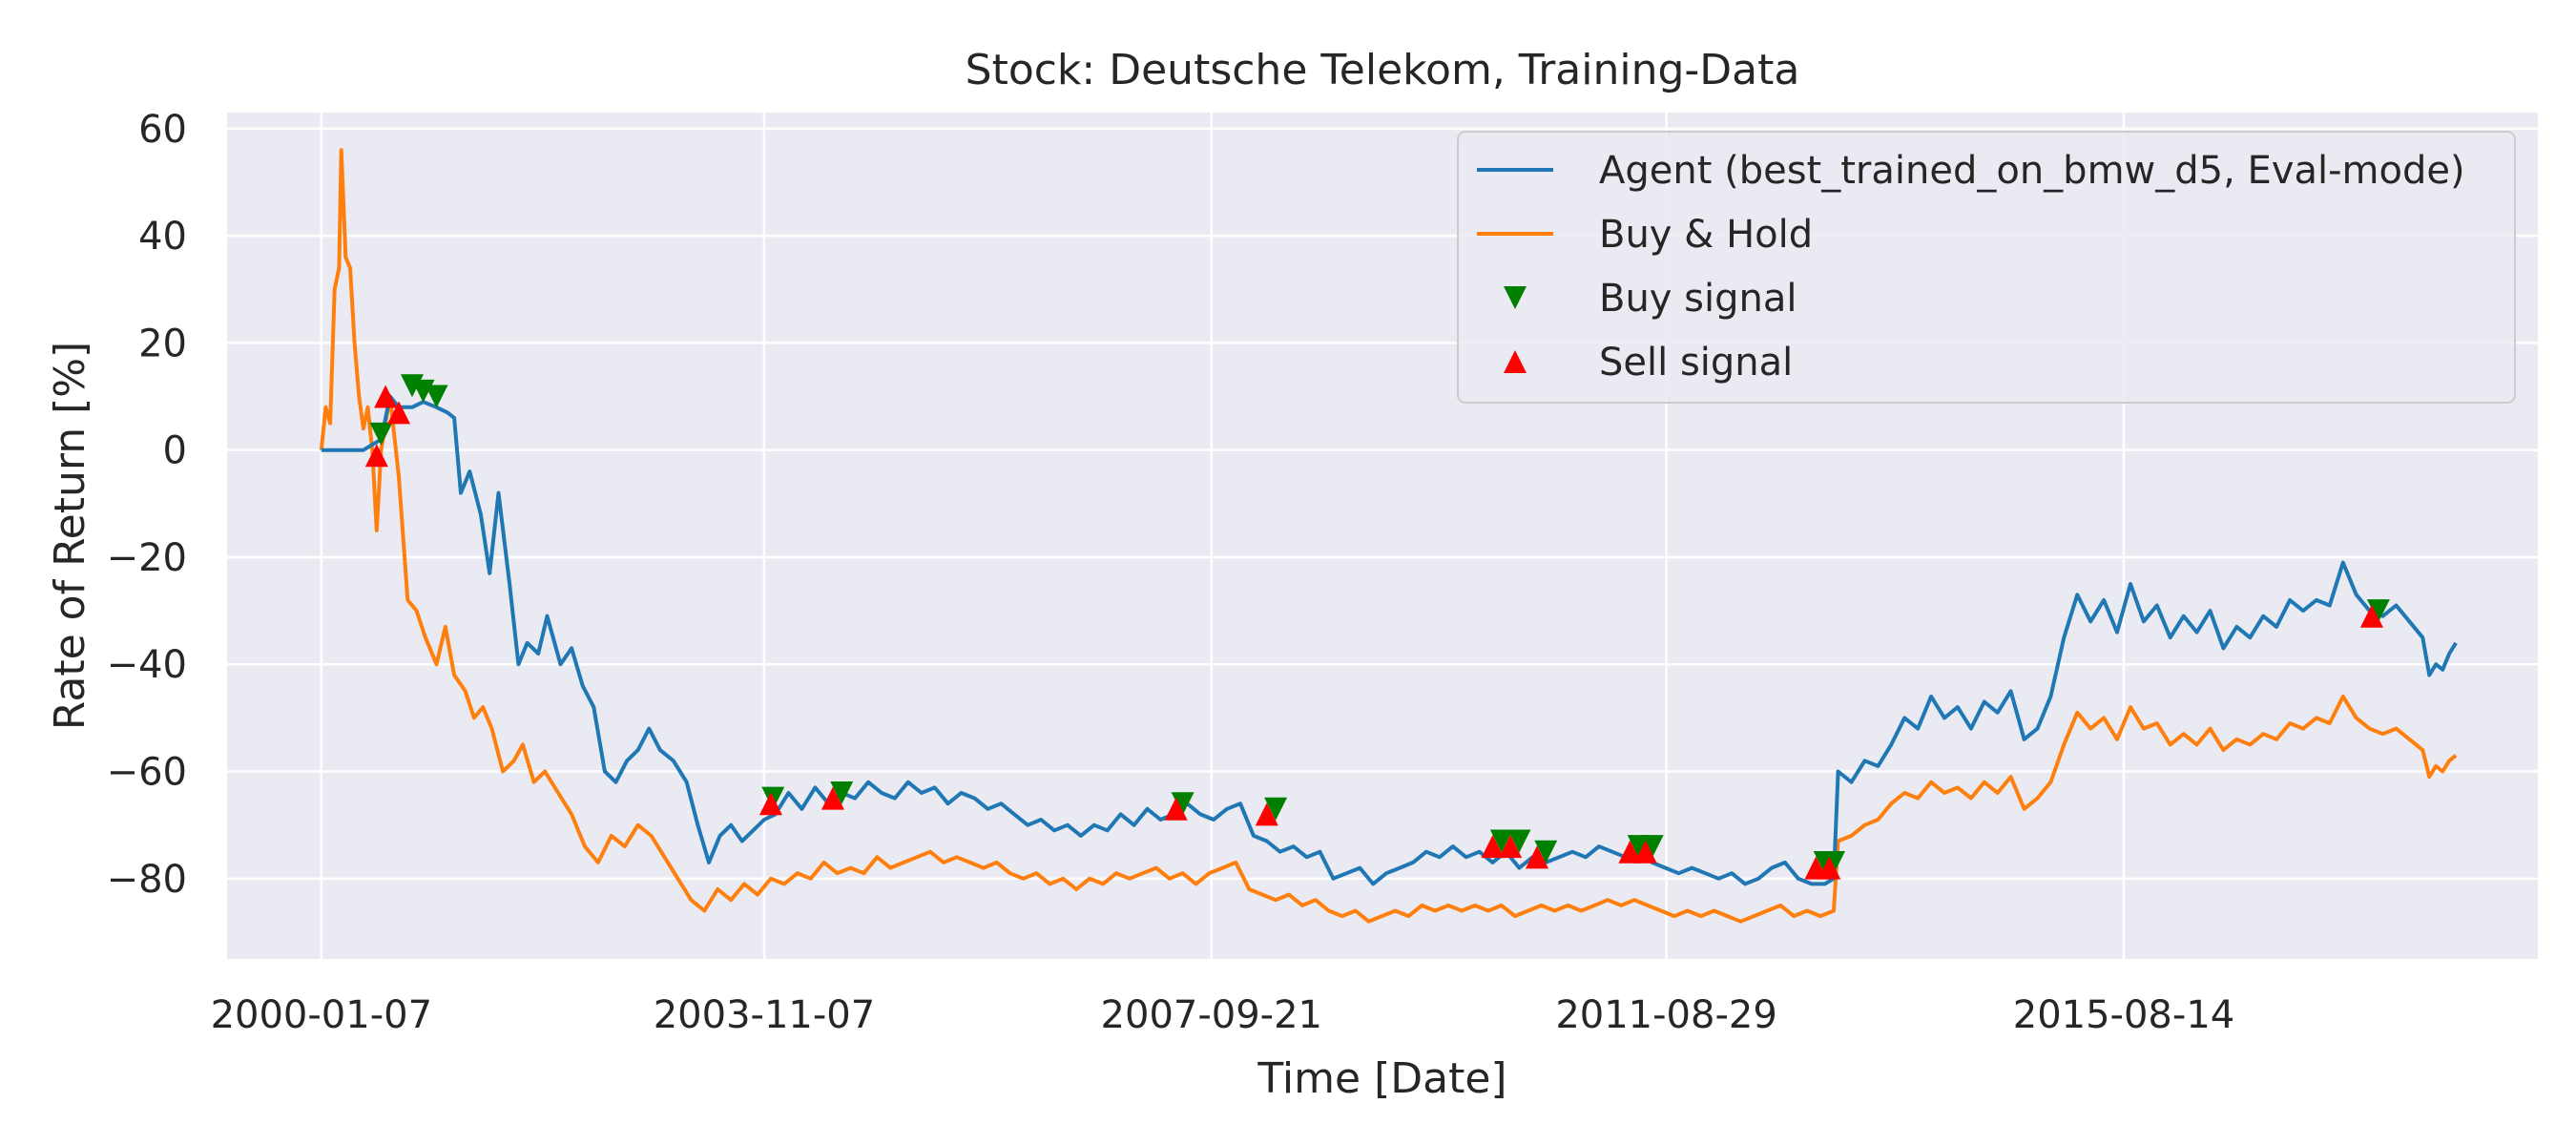 This screenshot has height=1145, width=2576. I want to click on chart-title: Stock: Deutsche Telekom, Training-Data, so click(1383, 70).